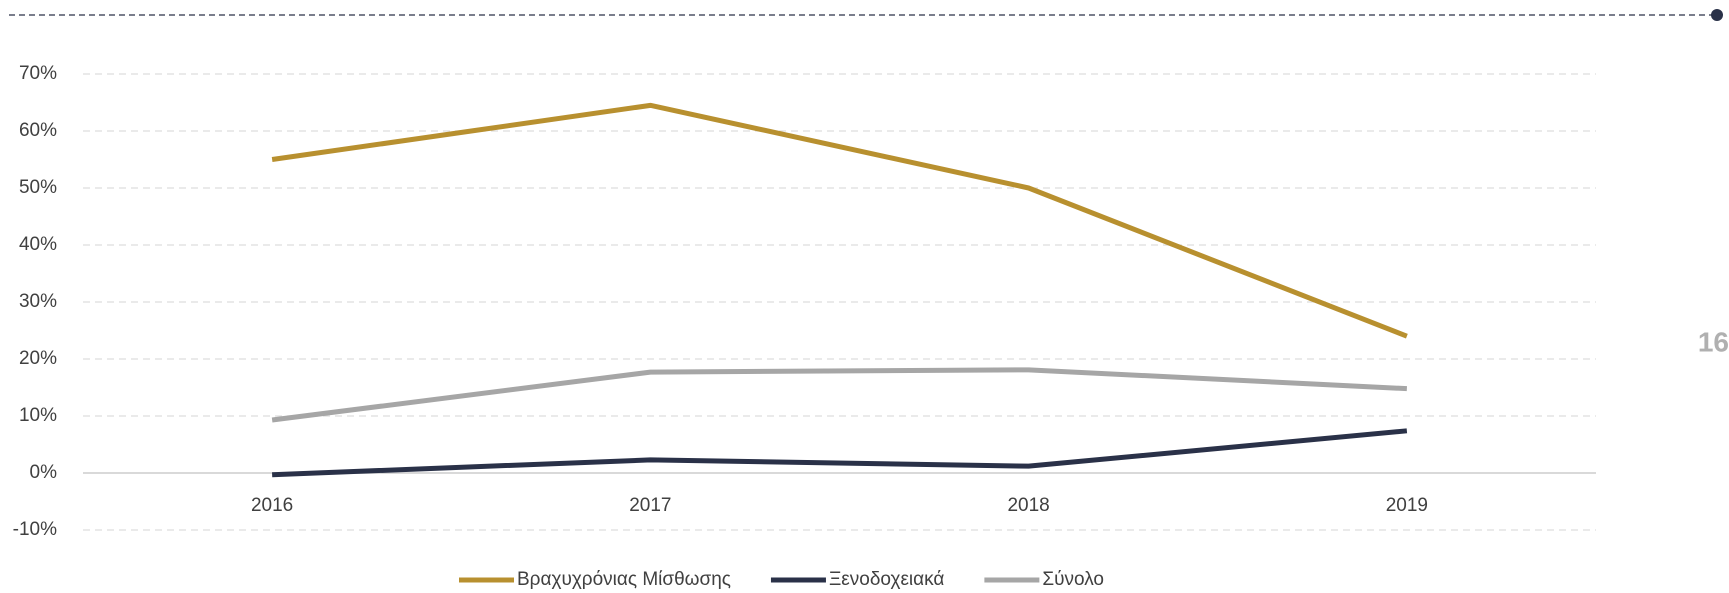 This screenshot has width=1729, height=593. What do you see at coordinates (38, 301) in the screenshot?
I see `y-tick-label: 30%` at bounding box center [38, 301].